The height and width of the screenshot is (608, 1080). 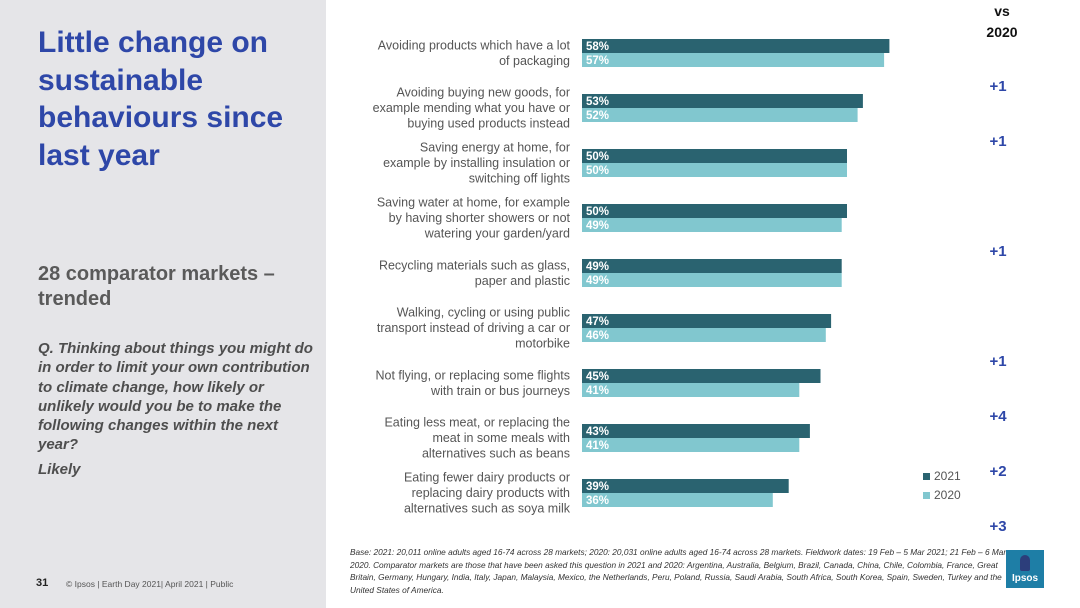 I want to click on vs-header-line1: vs, so click(x=1002, y=11).